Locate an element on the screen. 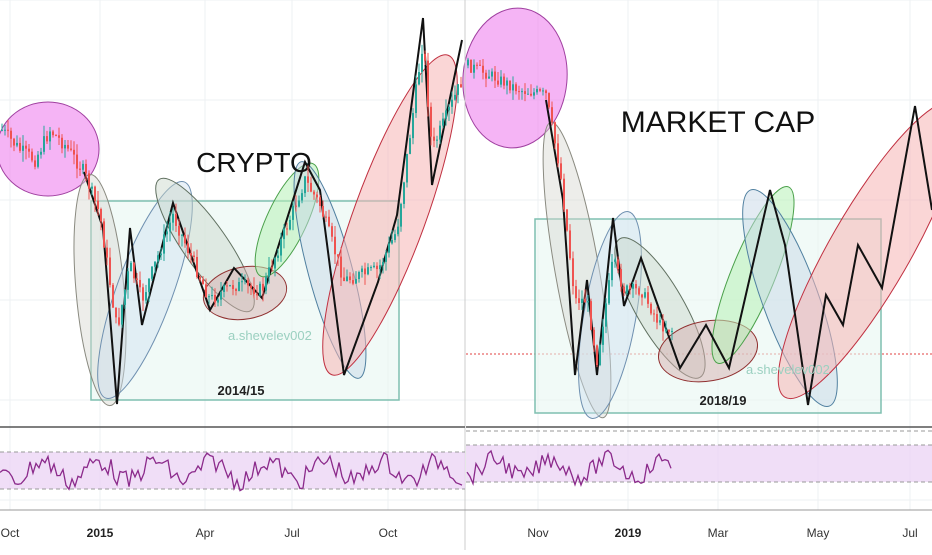 The image size is (932, 555). right-watermark: a.shevelev002 is located at coordinates (788, 369).